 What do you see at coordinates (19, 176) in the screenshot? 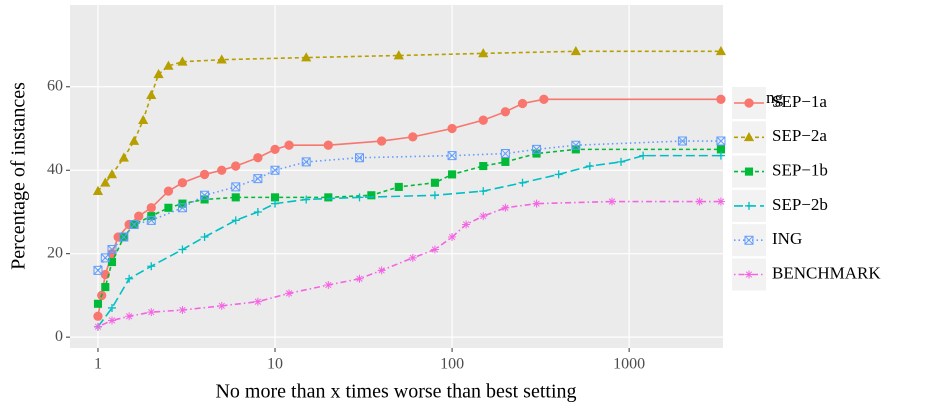
I see `y-axis-label: Percentage of instances` at bounding box center [19, 176].